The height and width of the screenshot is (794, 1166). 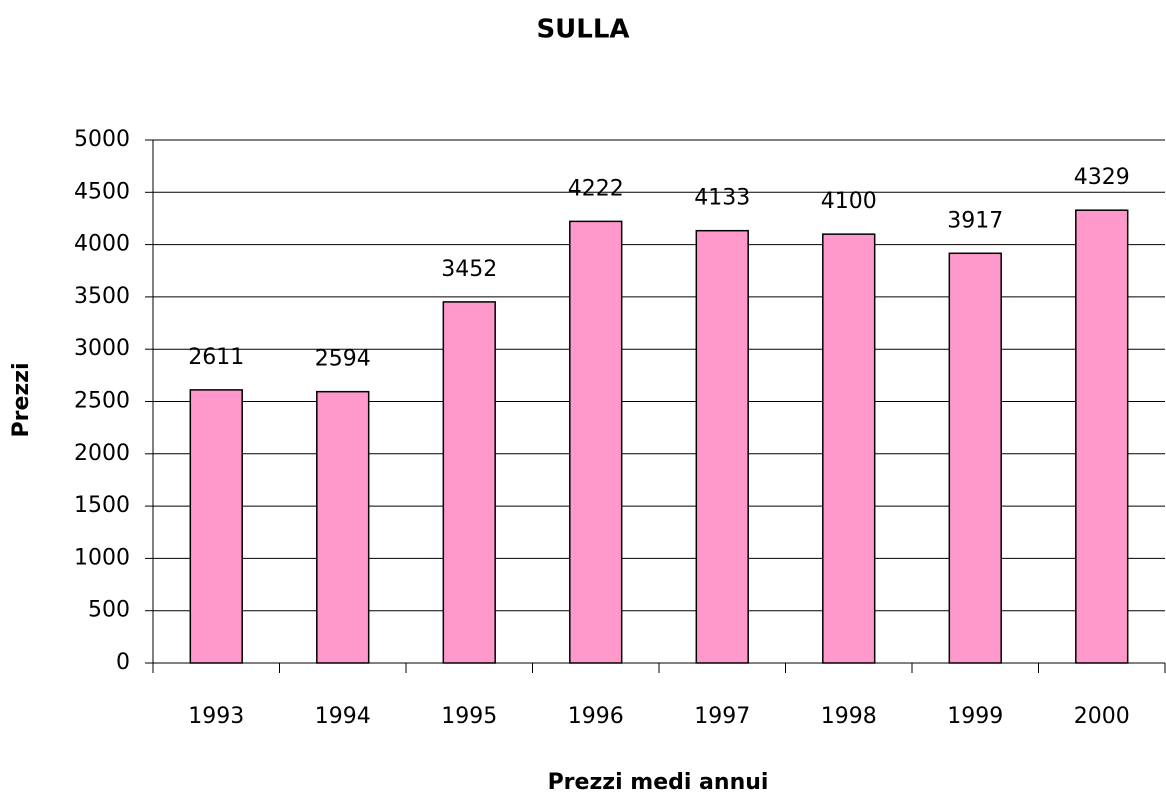 I want to click on data-label: 4100, so click(x=849, y=201).